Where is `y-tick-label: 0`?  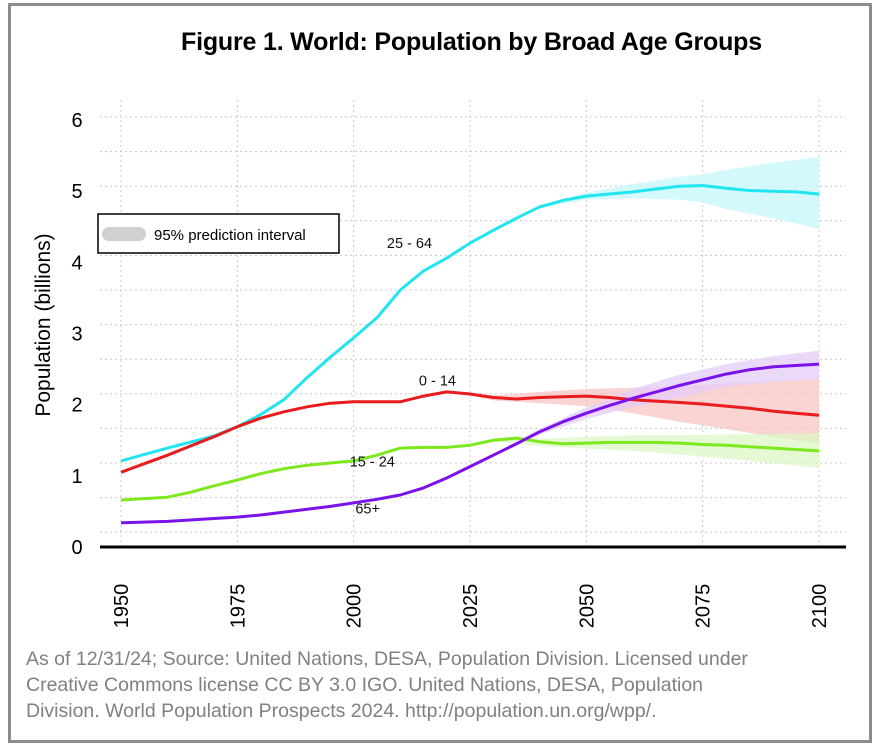 y-tick-label: 0 is located at coordinates (76, 548).